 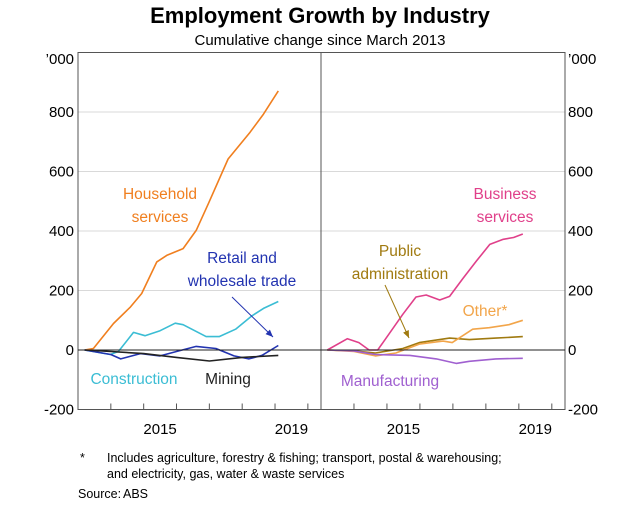 I want to click on retail-arrow, so click(x=252, y=317).